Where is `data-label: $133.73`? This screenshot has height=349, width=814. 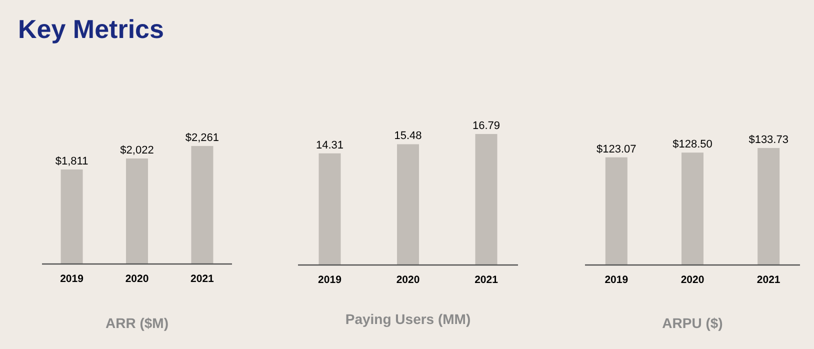
data-label: $133.73 is located at coordinates (768, 140).